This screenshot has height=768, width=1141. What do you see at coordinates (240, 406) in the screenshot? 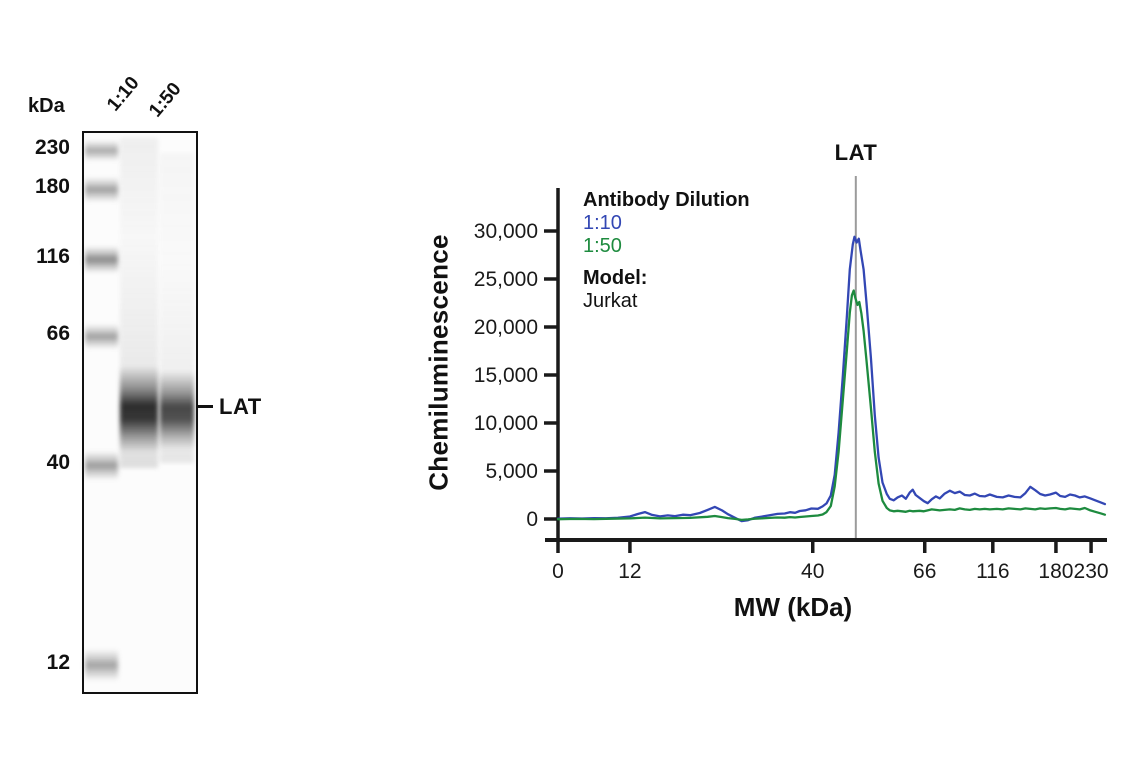
I see `lat-callout-label: LAT` at bounding box center [240, 406].